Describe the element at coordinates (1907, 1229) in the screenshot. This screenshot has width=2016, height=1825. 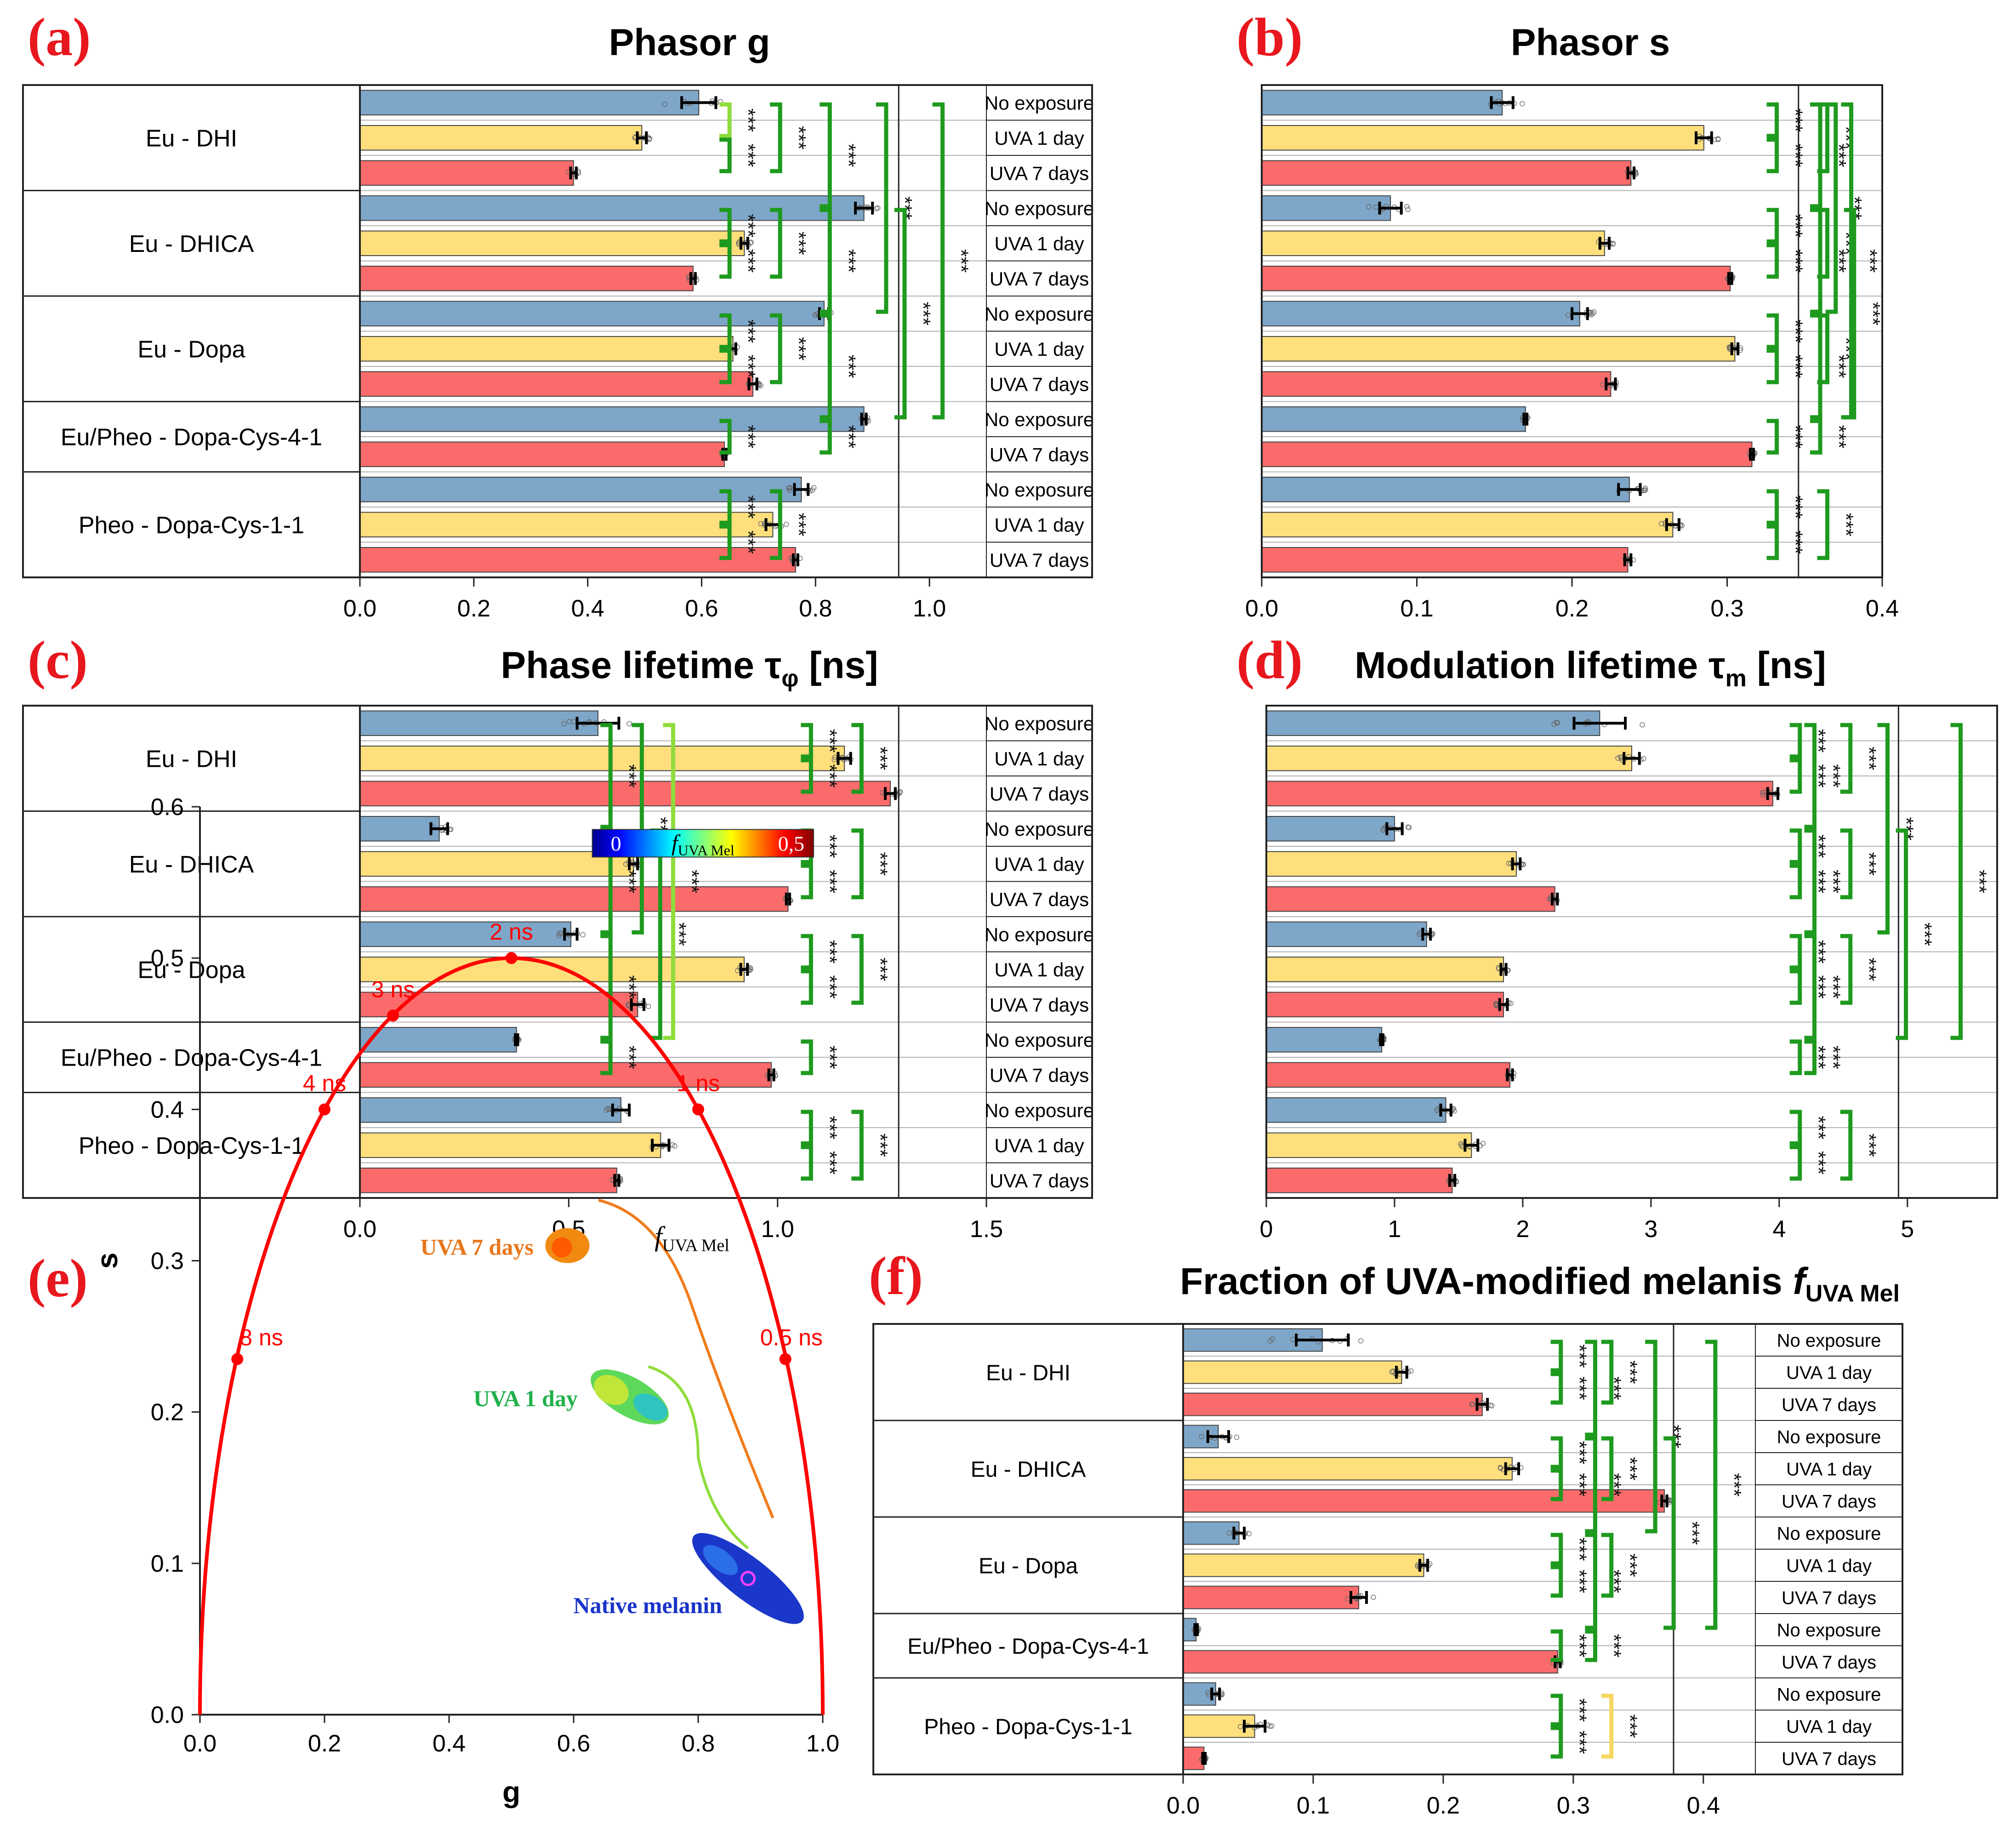
I see `x-tick-label: 5` at that location.